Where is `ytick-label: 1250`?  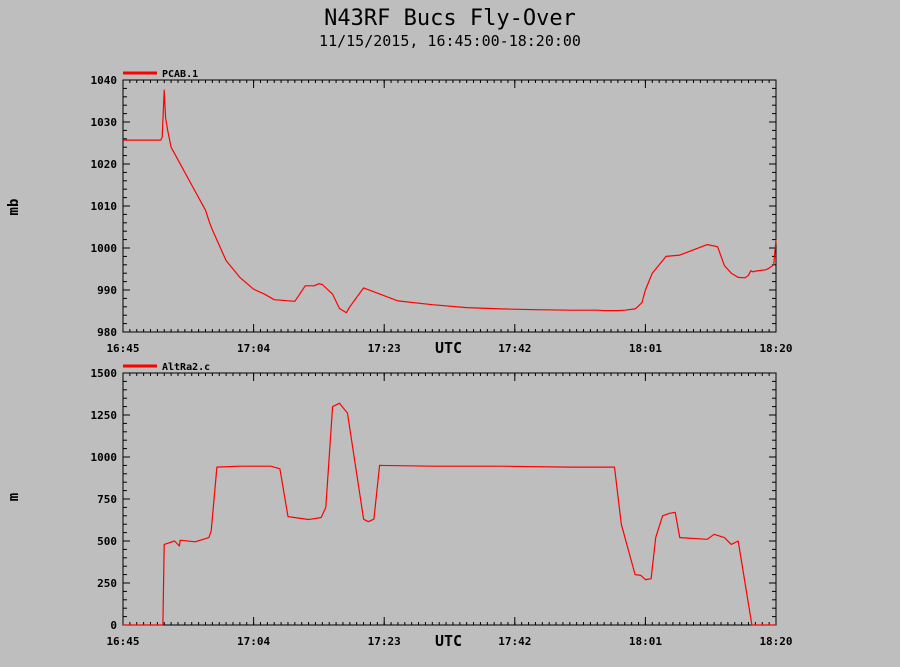
ytick-label: 1250 is located at coordinates (104, 415).